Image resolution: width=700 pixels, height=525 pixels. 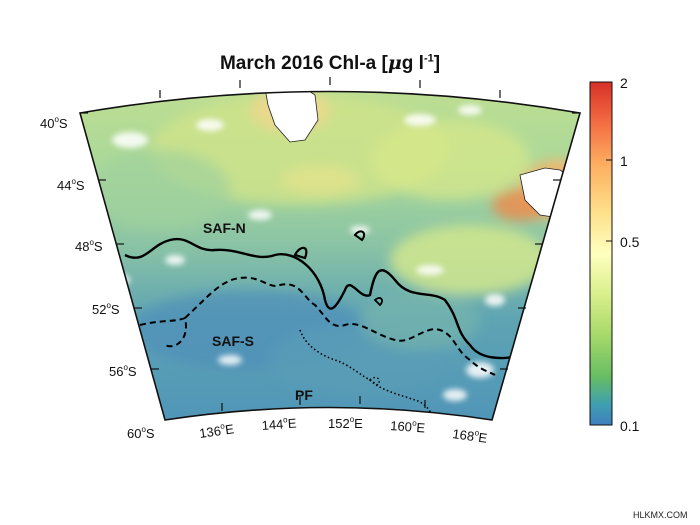 What do you see at coordinates (630, 242) in the screenshot?
I see `colorbar-label-0-5: 0.5` at bounding box center [630, 242].